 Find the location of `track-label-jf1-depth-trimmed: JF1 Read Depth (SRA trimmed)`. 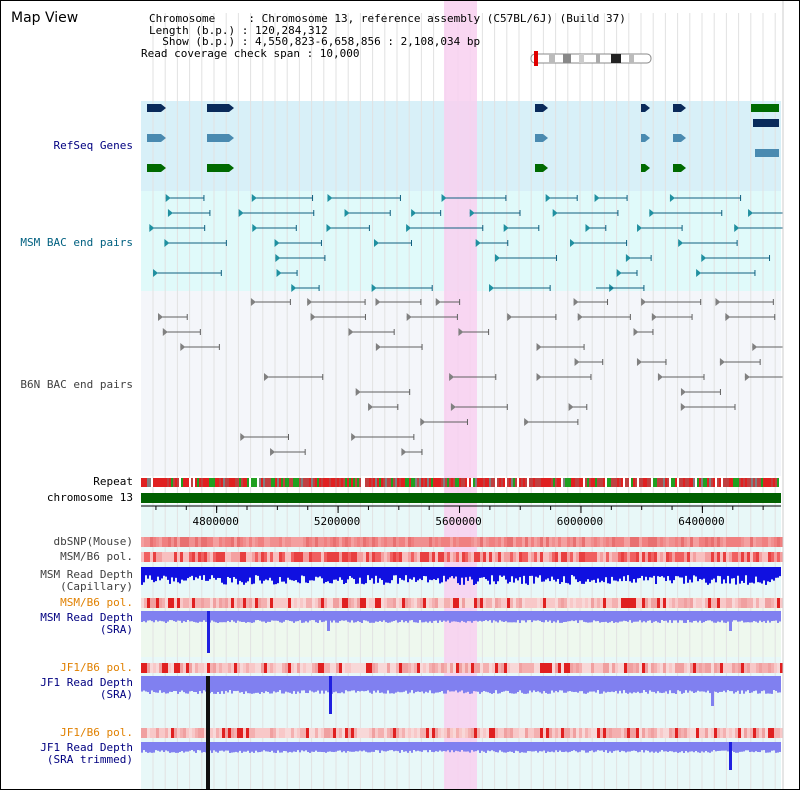

track-label-jf1-depth-trimmed: JF1 Read Depth (SRA trimmed) is located at coordinates (86, 754).